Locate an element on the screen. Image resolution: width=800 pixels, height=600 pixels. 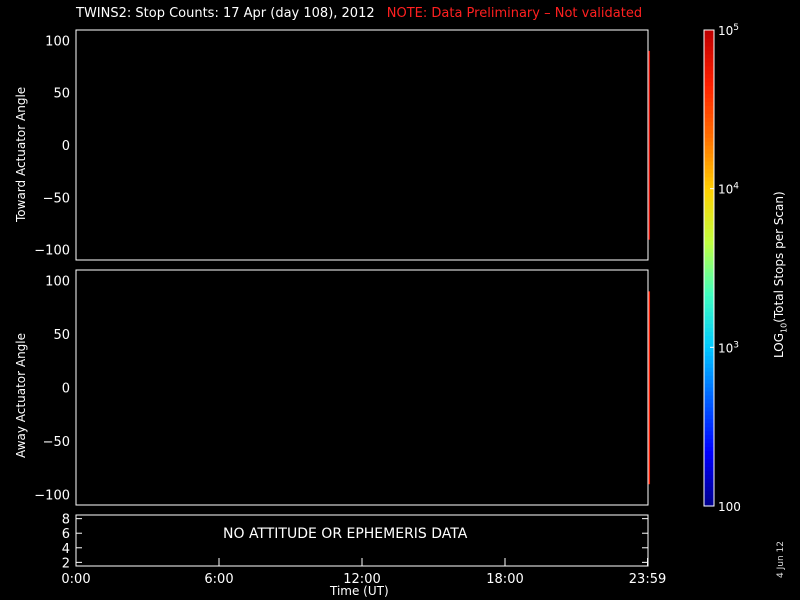
colorbar-frame is located at coordinates (709, 268).